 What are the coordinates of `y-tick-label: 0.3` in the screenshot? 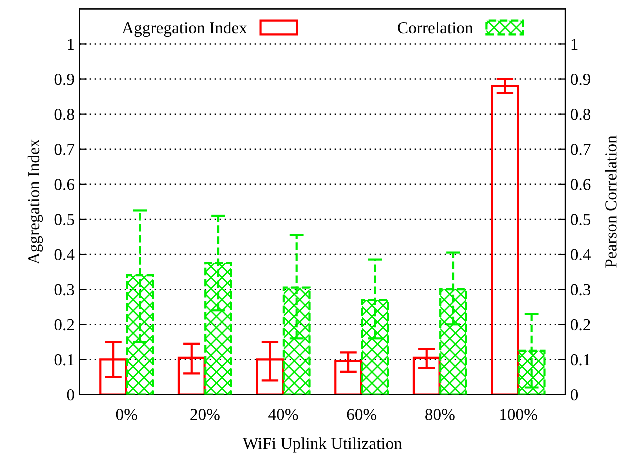 It's located at (64, 290).